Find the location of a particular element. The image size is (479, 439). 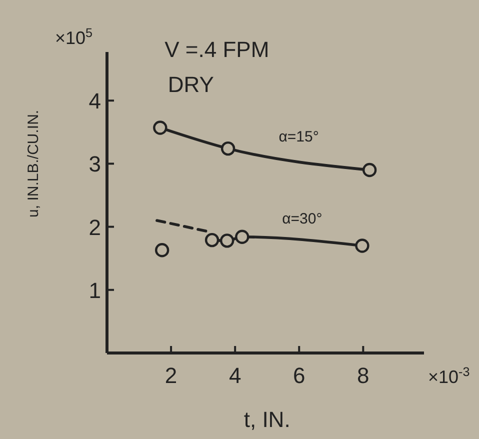

text: ×10$^{5}$ is located at coordinates (74, 37).